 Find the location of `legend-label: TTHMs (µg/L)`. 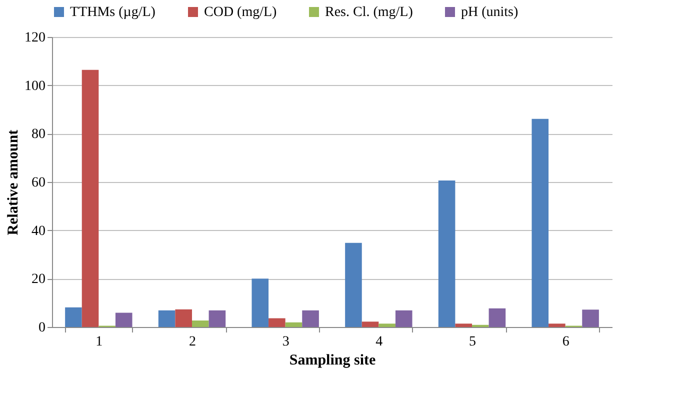

legend-label: TTHMs (µg/L) is located at coordinates (113, 12).